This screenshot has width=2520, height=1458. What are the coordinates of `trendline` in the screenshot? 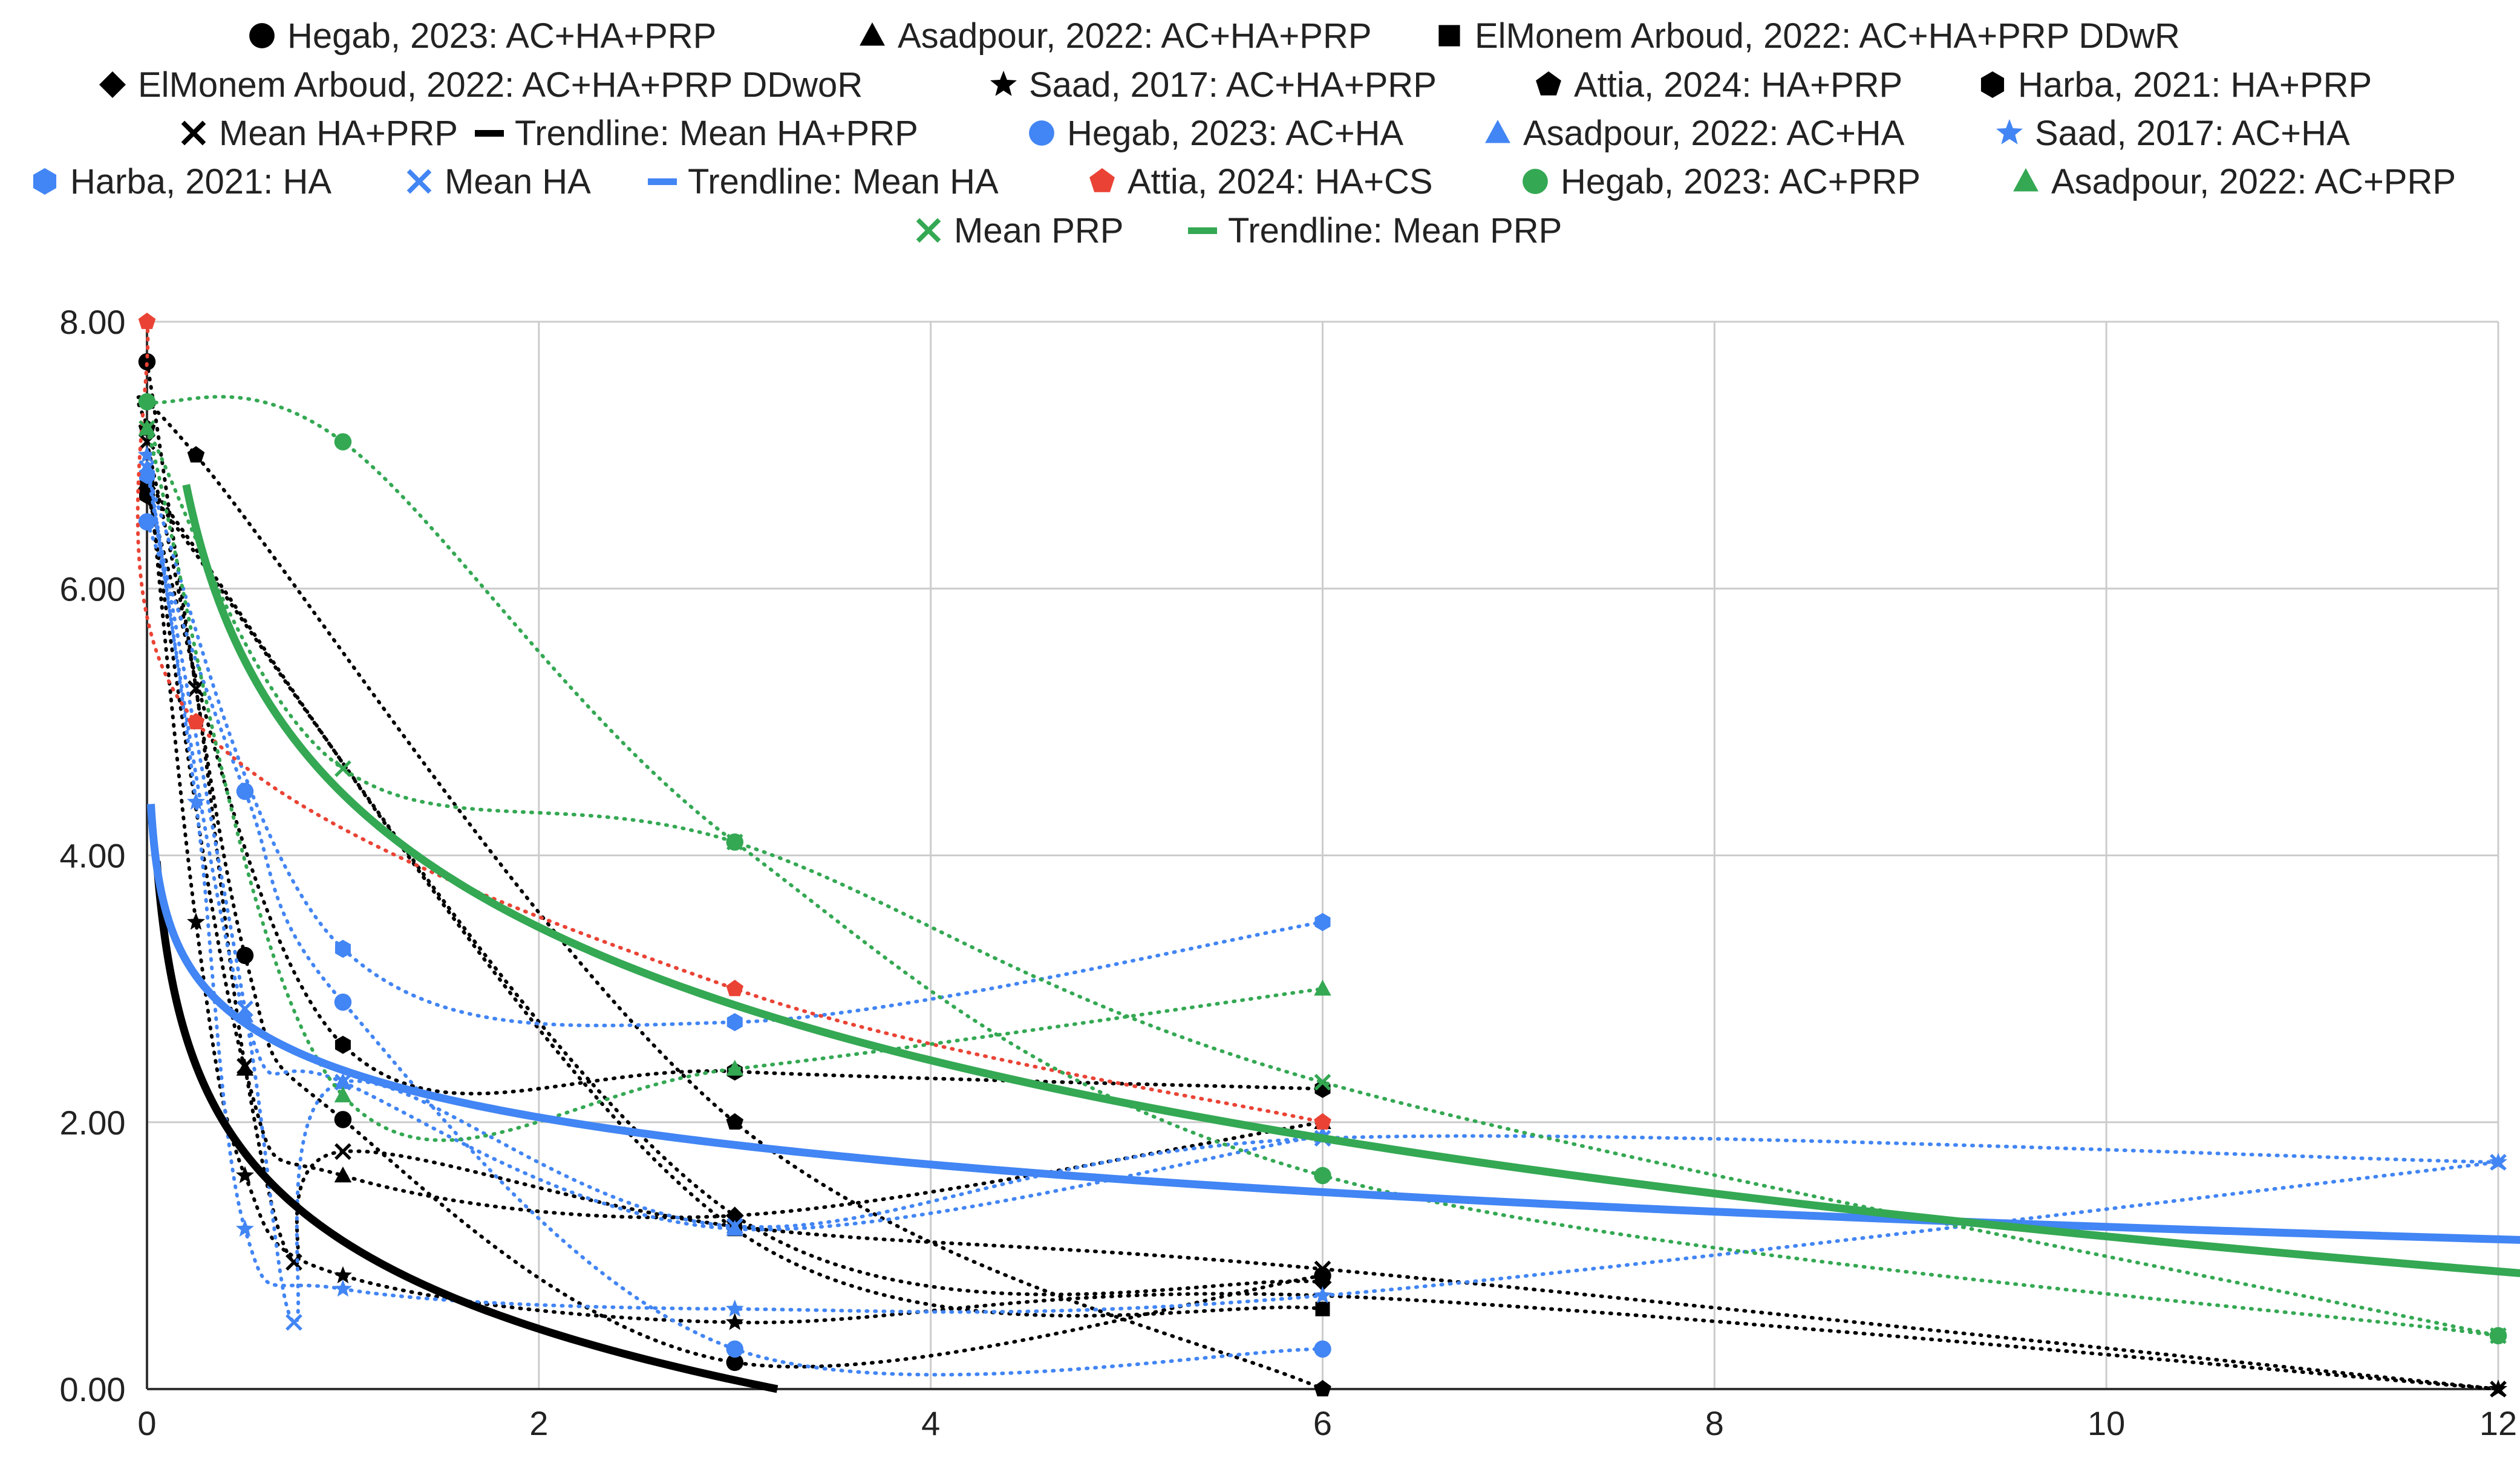 It's located at (465, 1126).